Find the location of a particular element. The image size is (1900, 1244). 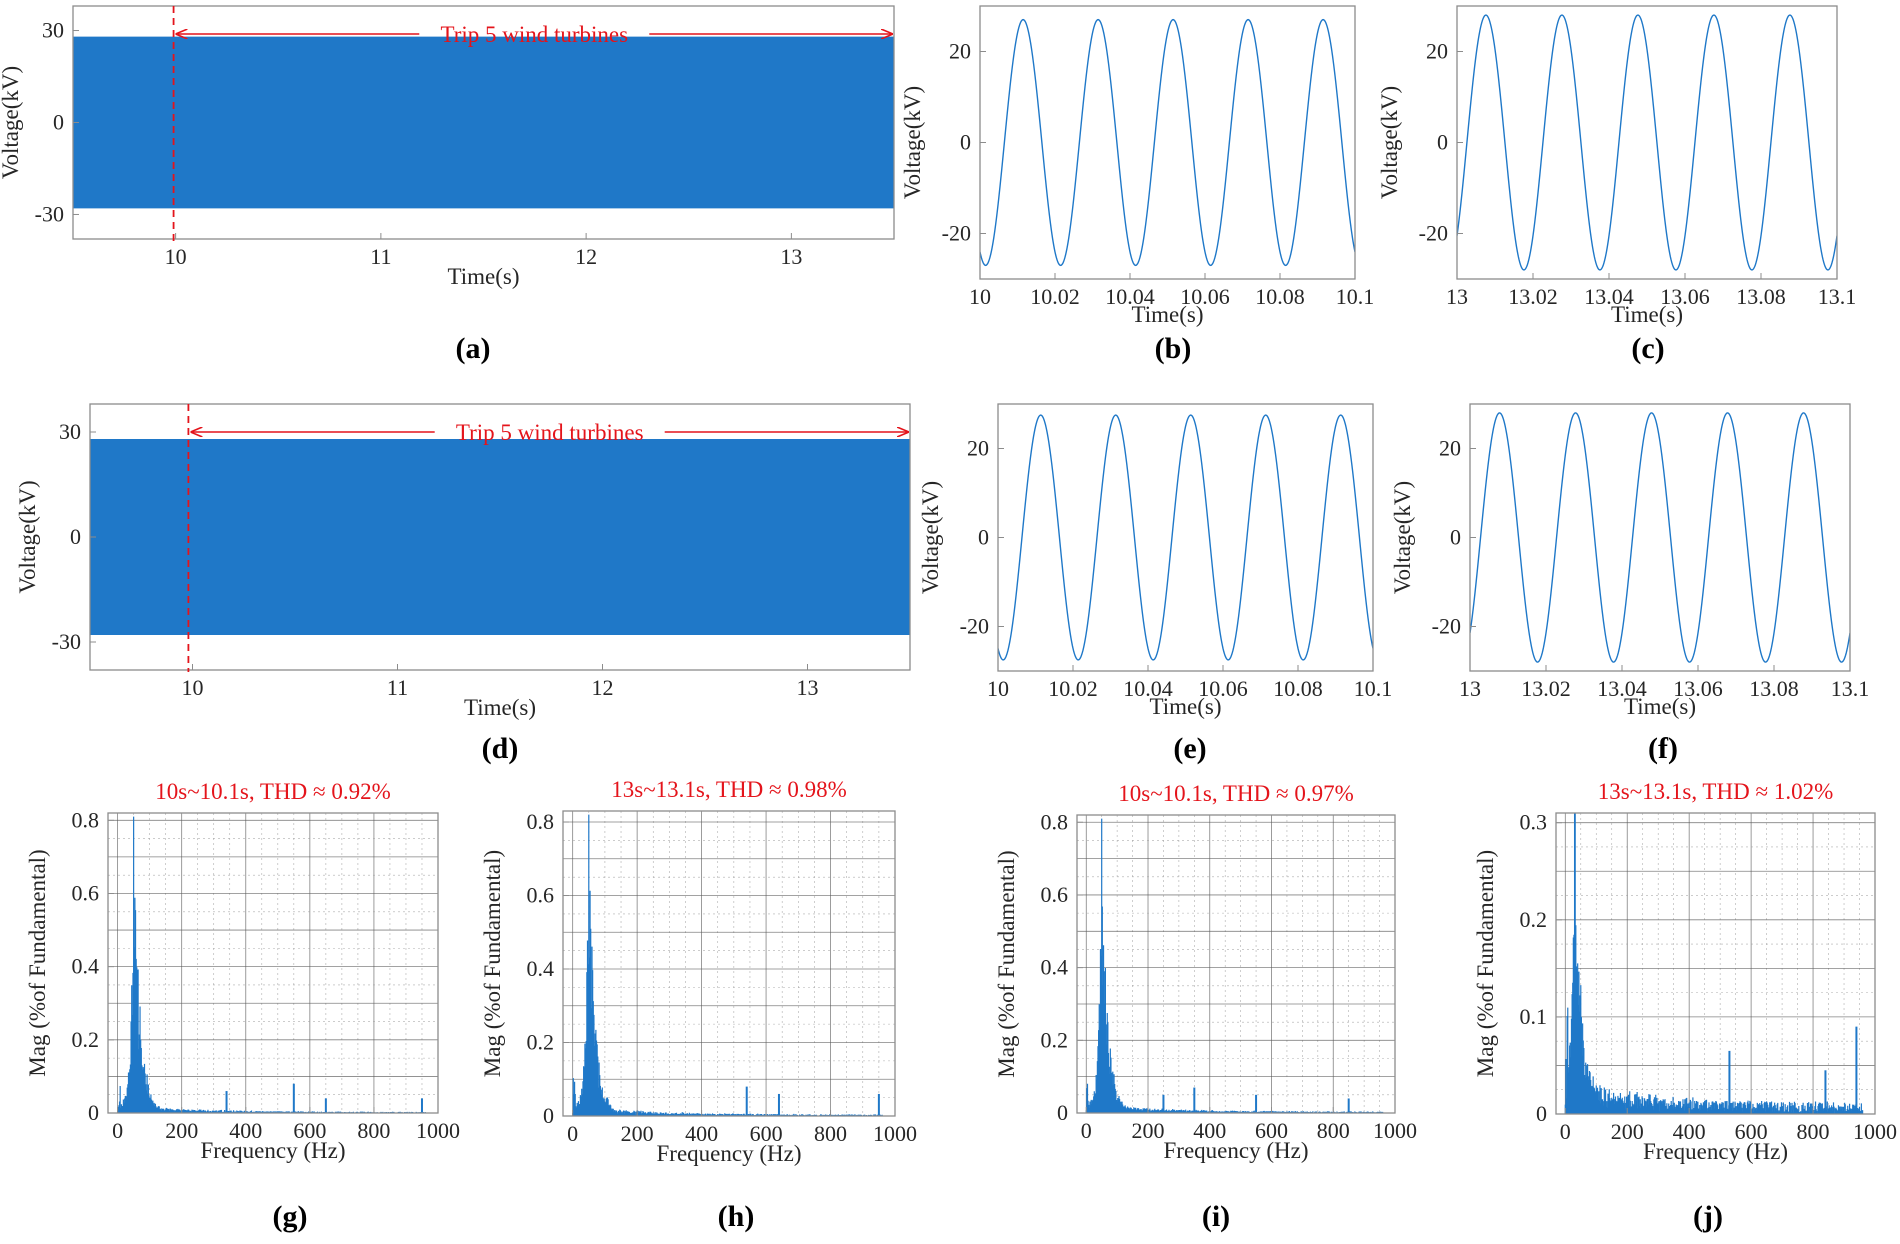

x-axis-label: Frequency (Hz) is located at coordinates (729, 1153).